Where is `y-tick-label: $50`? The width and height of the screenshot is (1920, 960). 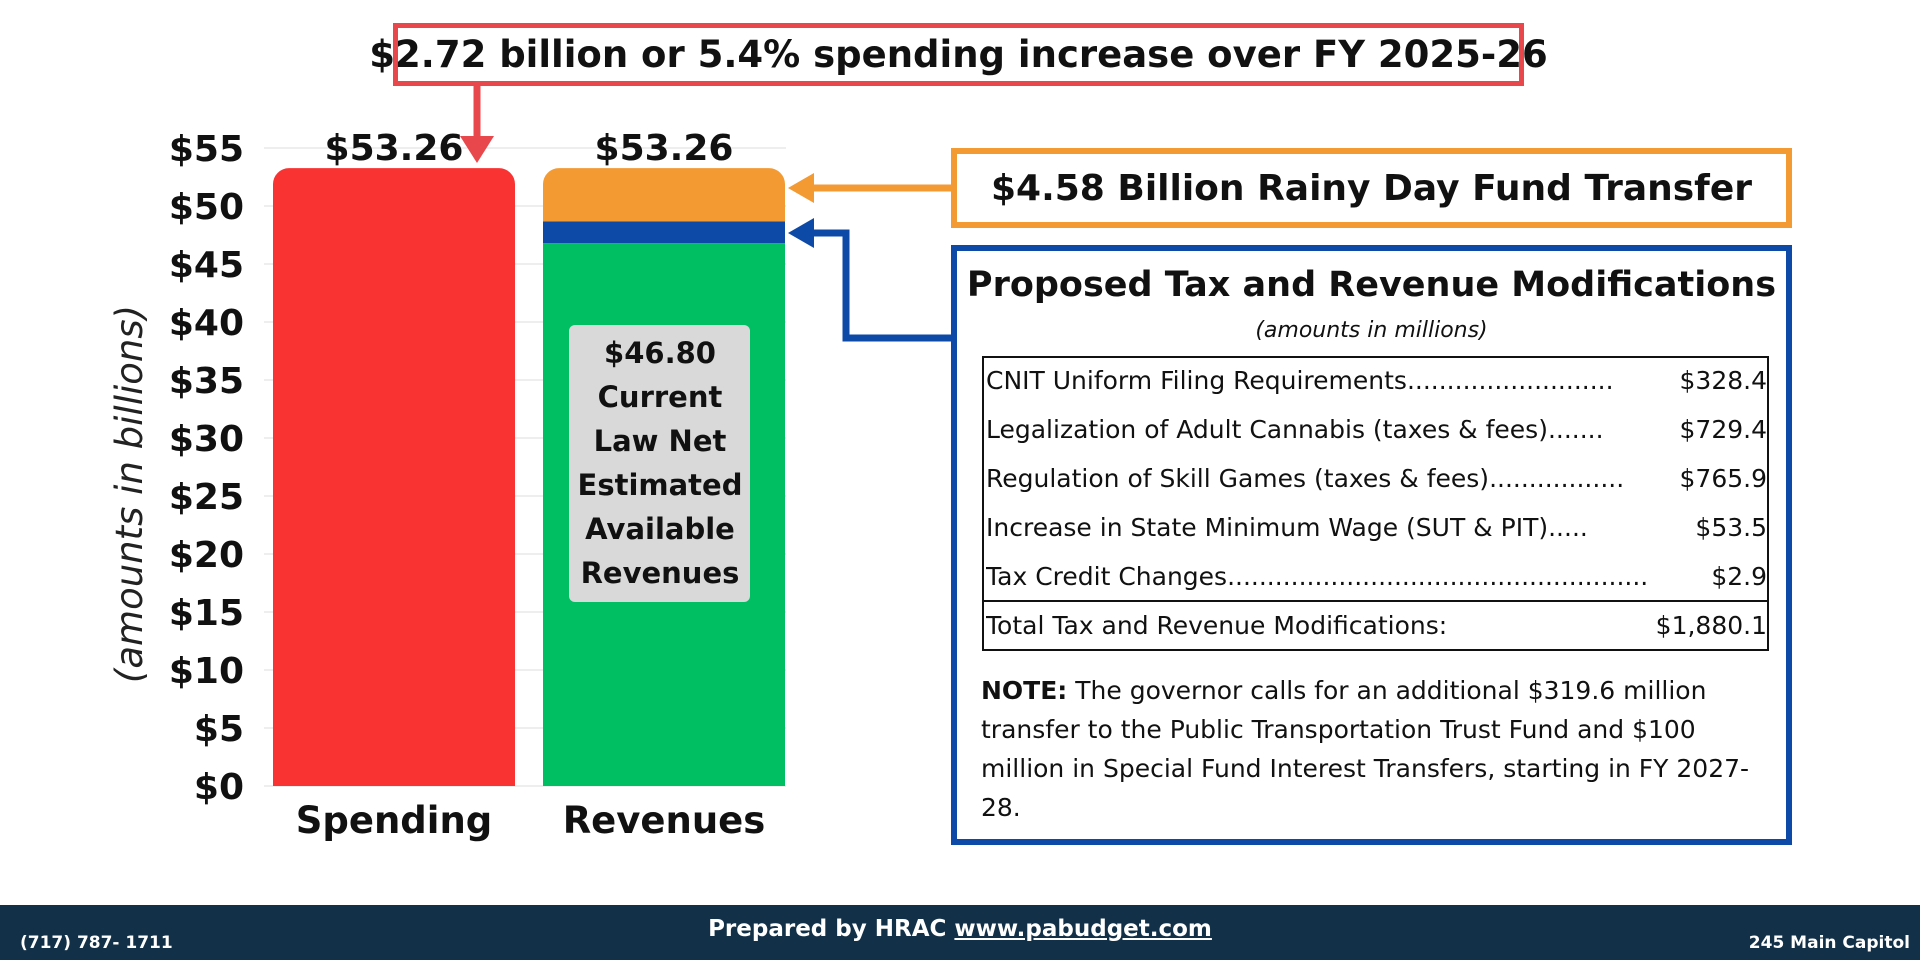
y-tick-label: $50 is located at coordinates (206, 207).